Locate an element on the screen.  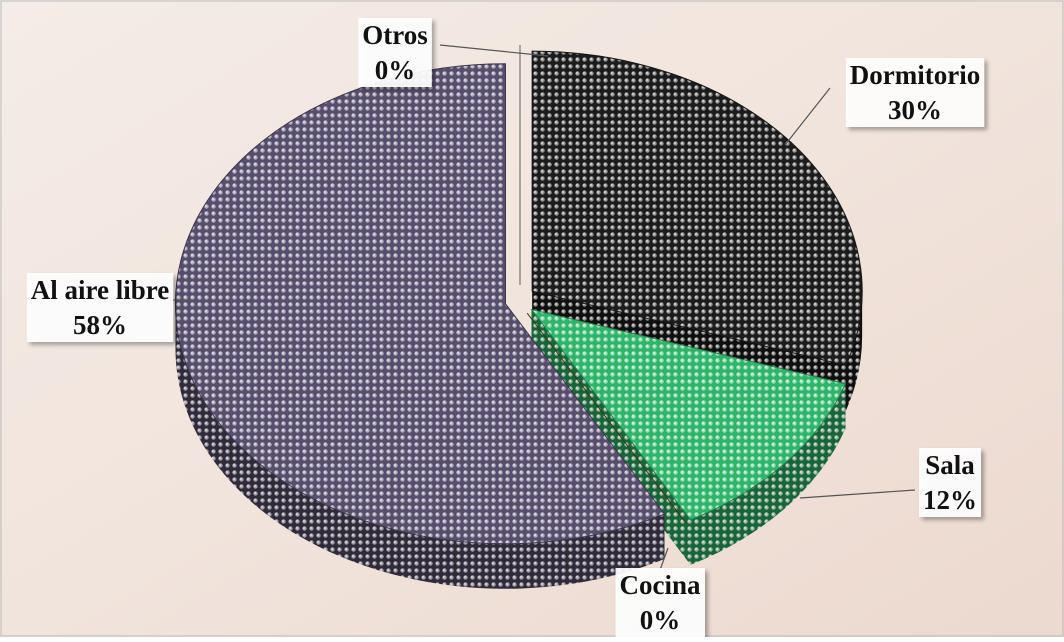
value-label: 58% is located at coordinates (100, 325).